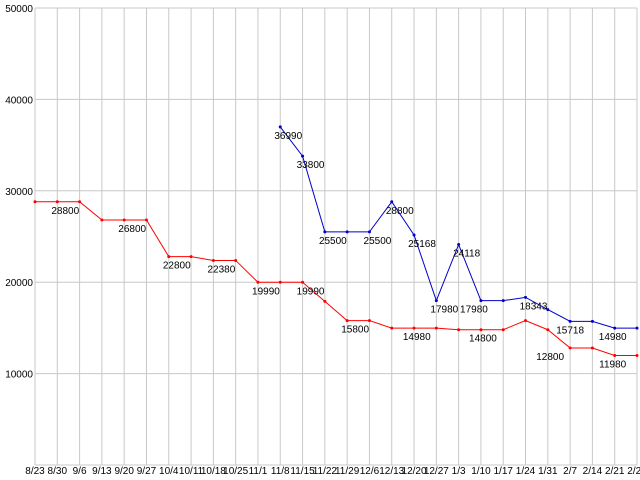 This screenshot has width=640, height=480. What do you see at coordinates (124, 471) in the screenshot?
I see `x-tick-label: 9/20` at bounding box center [124, 471].